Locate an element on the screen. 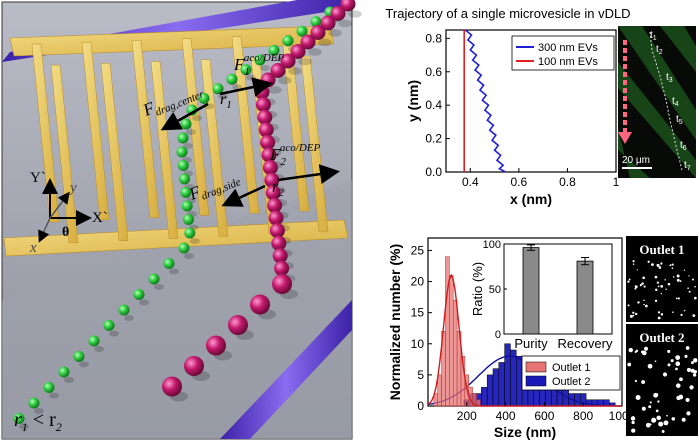 The image size is (700, 443). trajectory-x-tick-label: 0.4 is located at coordinates (470, 182).